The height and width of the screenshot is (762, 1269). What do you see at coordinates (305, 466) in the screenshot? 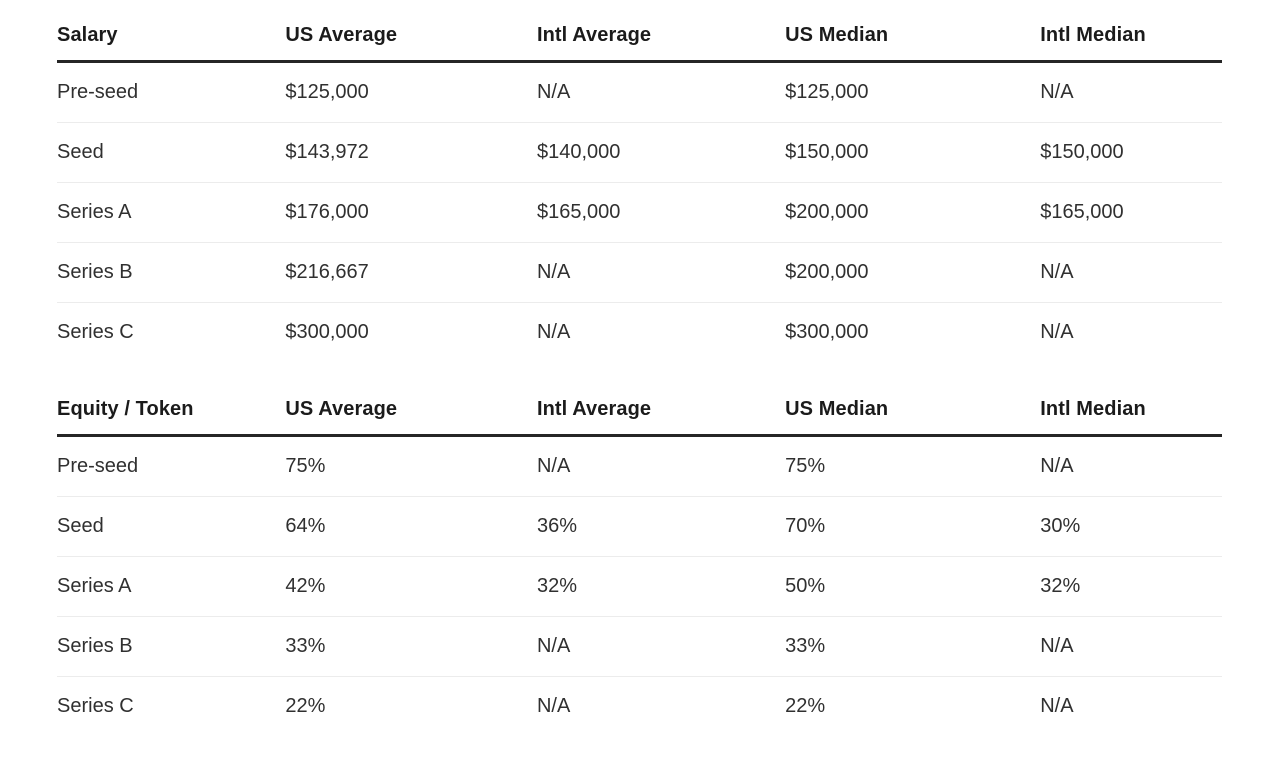
I see `cell-us-average: 75%` at bounding box center [305, 466].